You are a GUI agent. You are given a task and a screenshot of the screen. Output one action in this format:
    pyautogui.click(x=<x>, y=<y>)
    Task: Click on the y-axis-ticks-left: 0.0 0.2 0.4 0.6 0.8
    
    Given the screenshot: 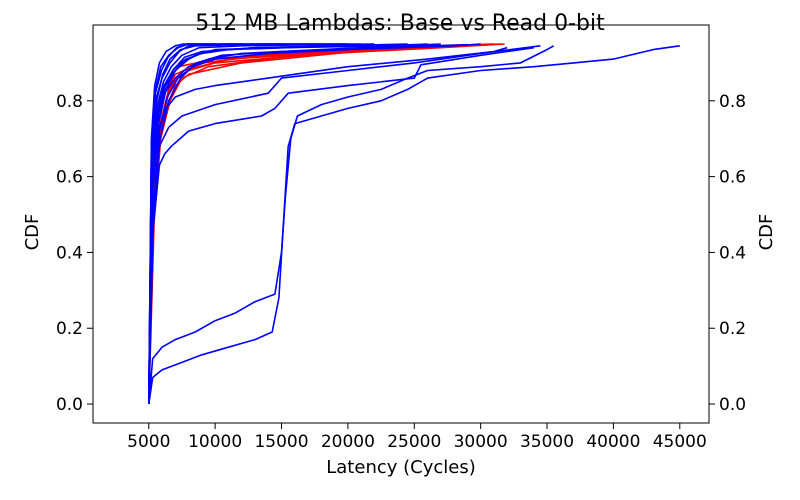 What is the action you would take?
    pyautogui.click(x=74, y=253)
    